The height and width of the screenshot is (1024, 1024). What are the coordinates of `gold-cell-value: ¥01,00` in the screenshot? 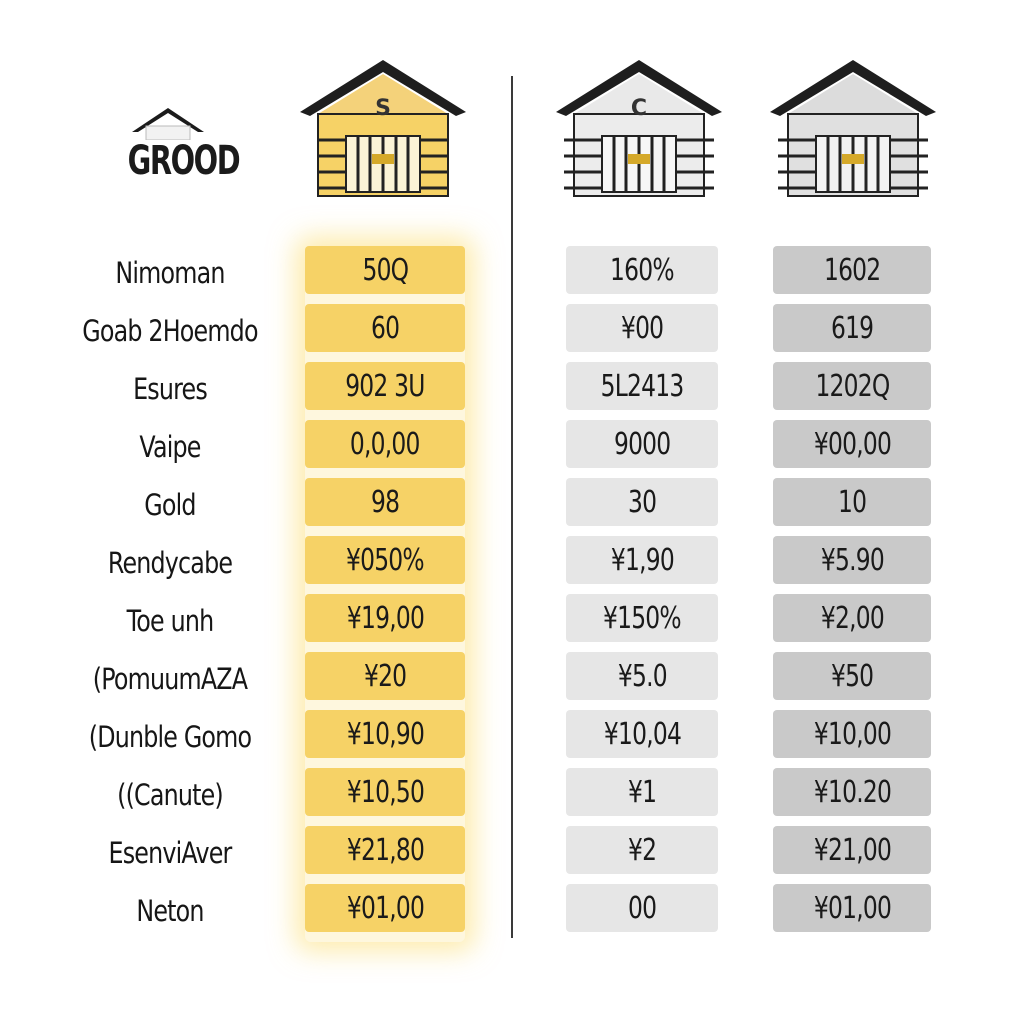 It's located at (385, 908).